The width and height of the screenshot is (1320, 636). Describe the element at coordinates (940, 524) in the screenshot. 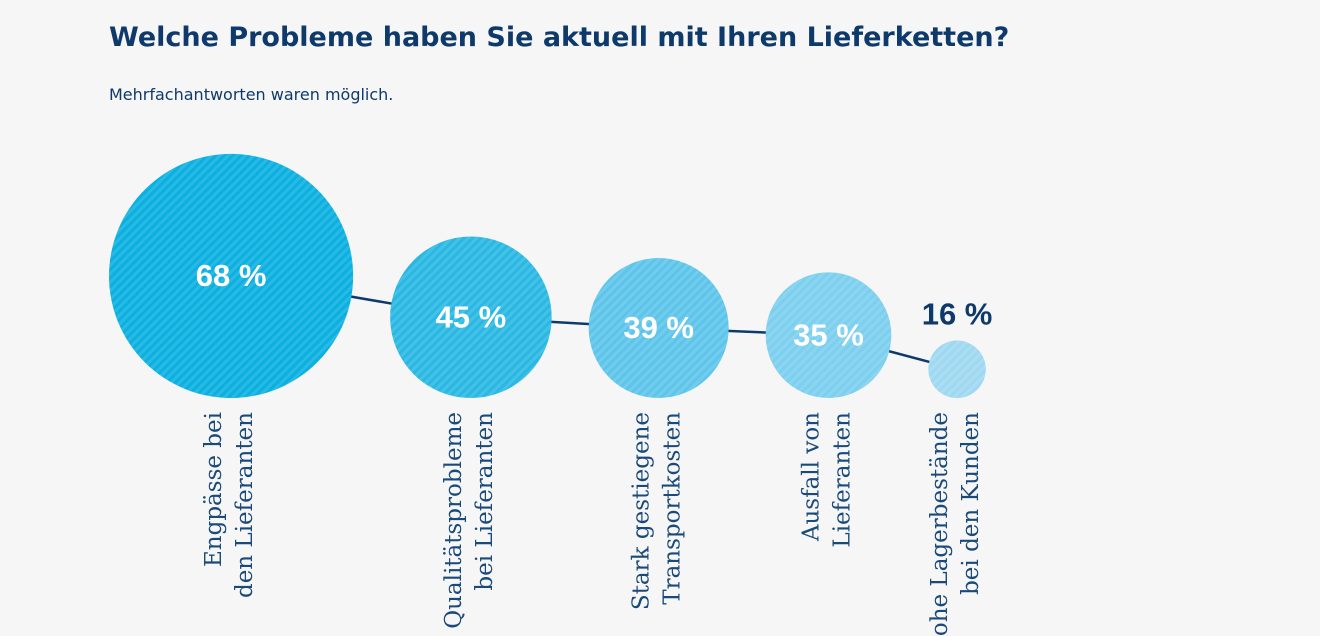

I see `category-label: Hohe Lagerbestände` at that location.